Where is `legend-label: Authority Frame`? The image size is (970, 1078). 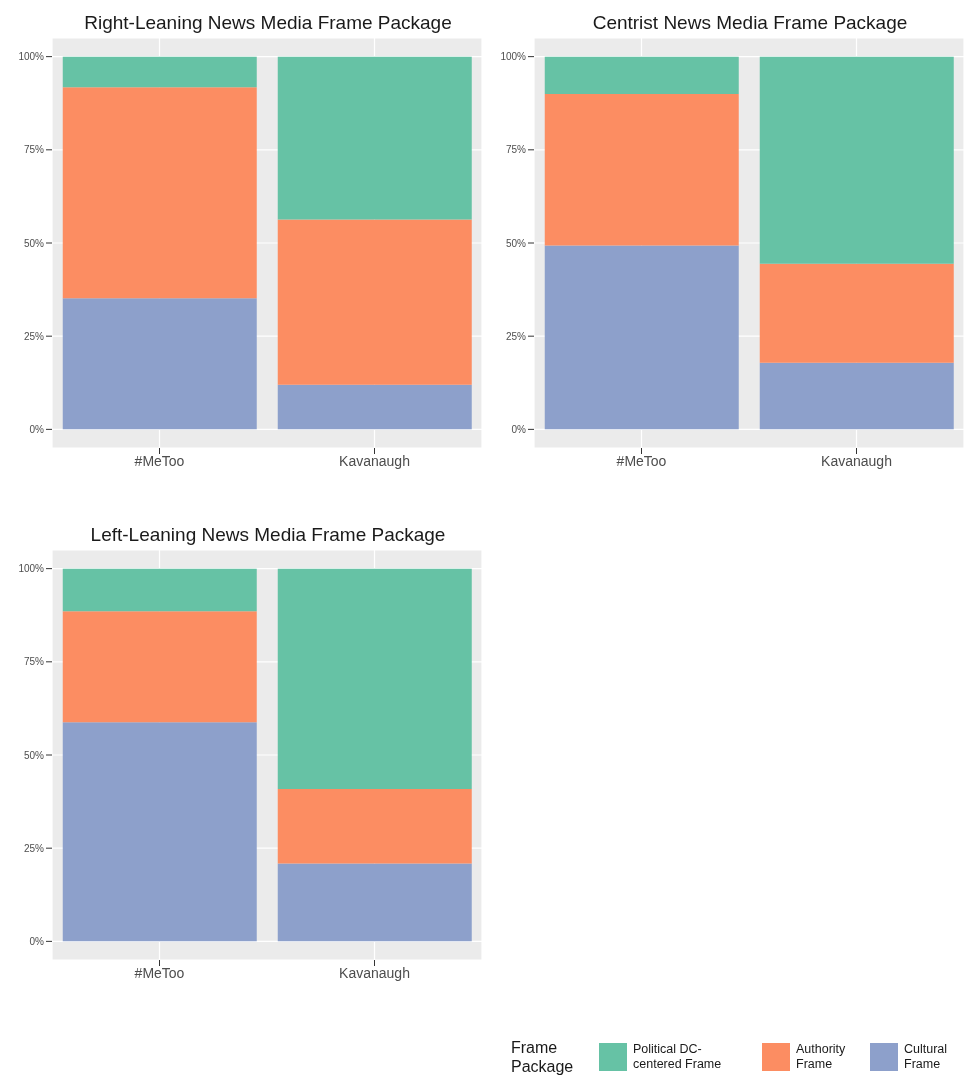
legend-label: Authority Frame is located at coordinates (821, 1057).